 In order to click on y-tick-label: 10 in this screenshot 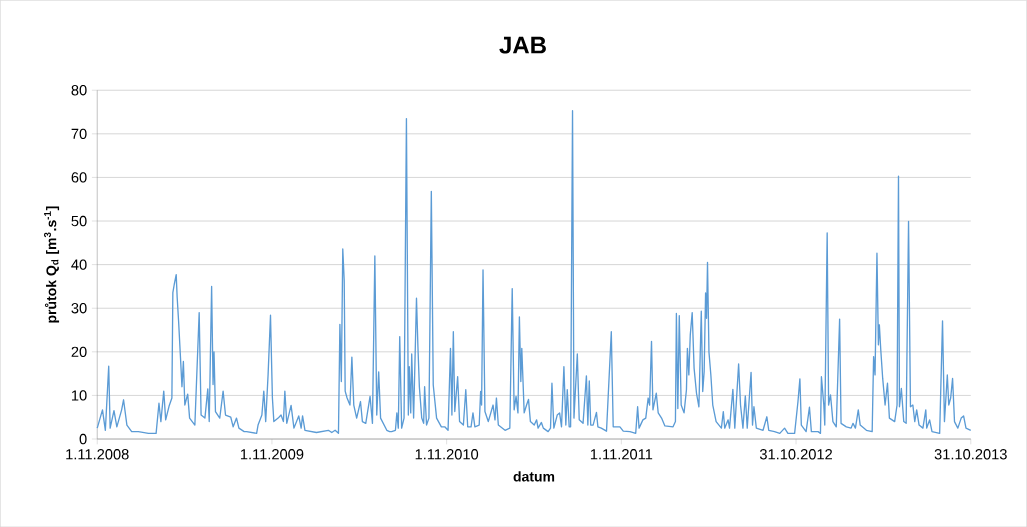, I will do `click(79, 395)`.